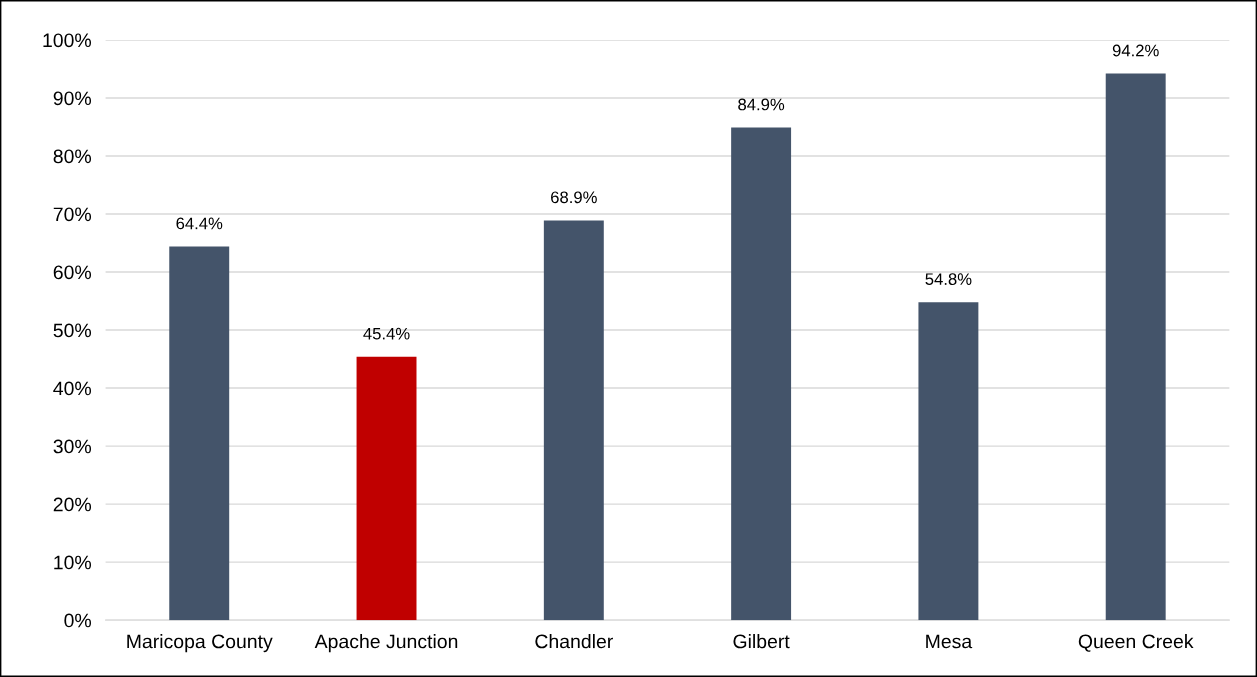  Describe the element at coordinates (761, 104) in the screenshot. I see `data-label: 84.9%` at that location.